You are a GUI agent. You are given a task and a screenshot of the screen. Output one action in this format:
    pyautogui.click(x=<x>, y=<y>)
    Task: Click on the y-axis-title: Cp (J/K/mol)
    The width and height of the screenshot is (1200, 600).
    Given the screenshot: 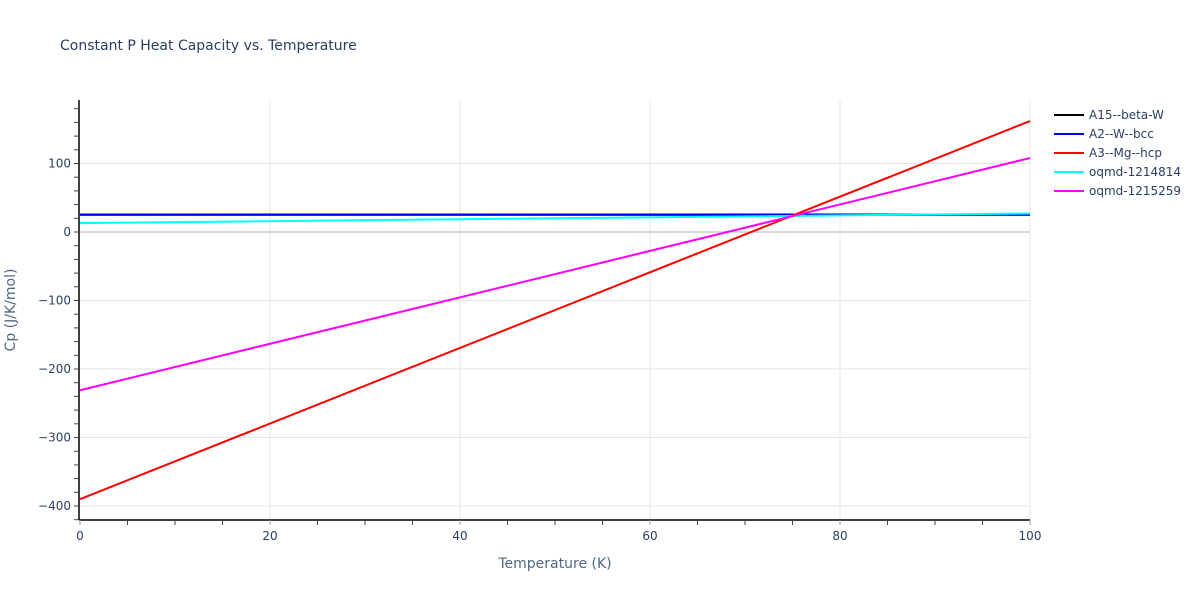 What is the action you would take?
    pyautogui.click(x=11, y=310)
    